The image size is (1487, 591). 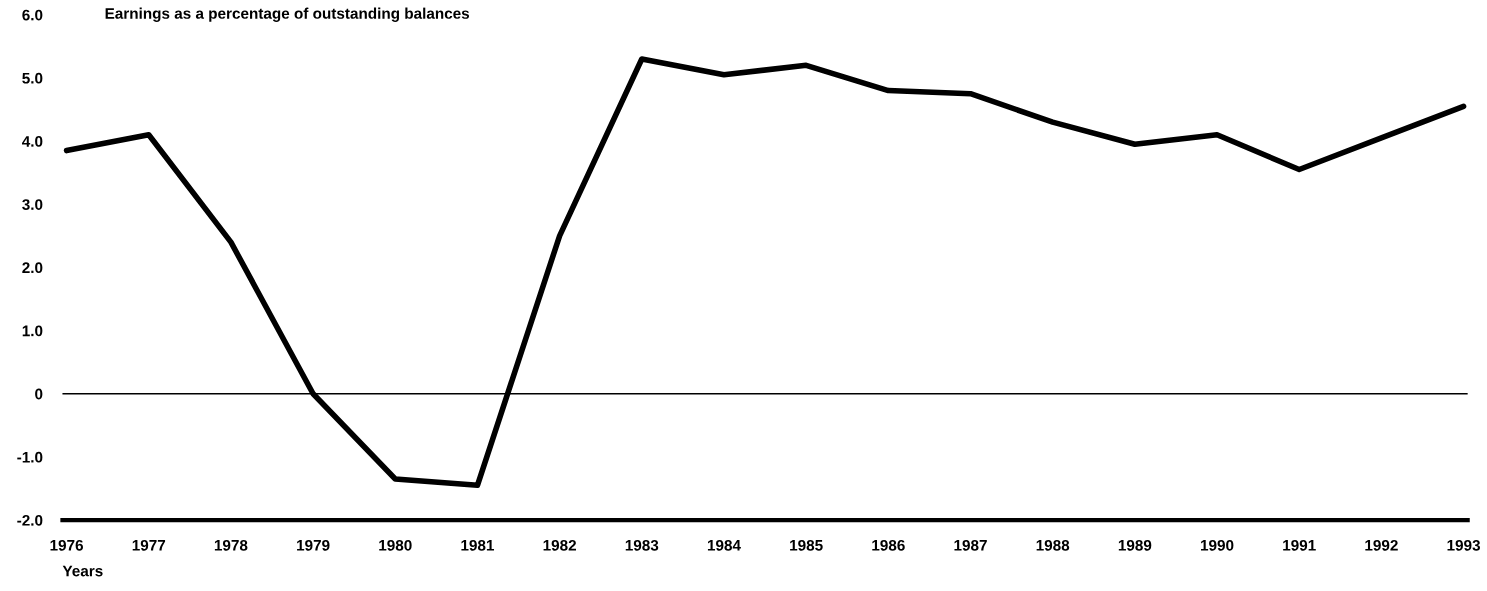 I want to click on x-tick-label: 1993, so click(x=1463, y=545).